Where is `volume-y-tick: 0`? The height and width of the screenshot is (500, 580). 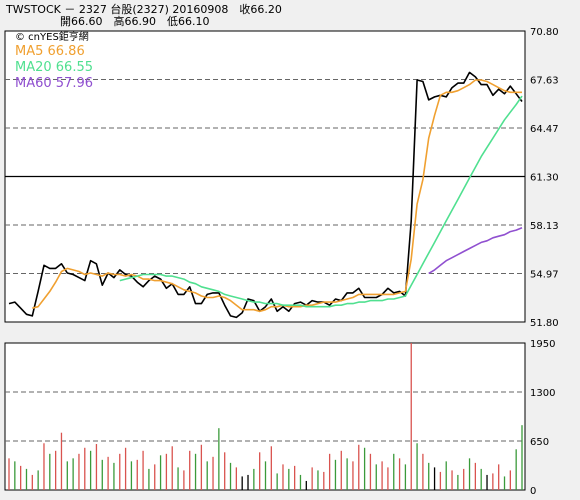
volume-y-tick: 0 is located at coordinates (533, 491).